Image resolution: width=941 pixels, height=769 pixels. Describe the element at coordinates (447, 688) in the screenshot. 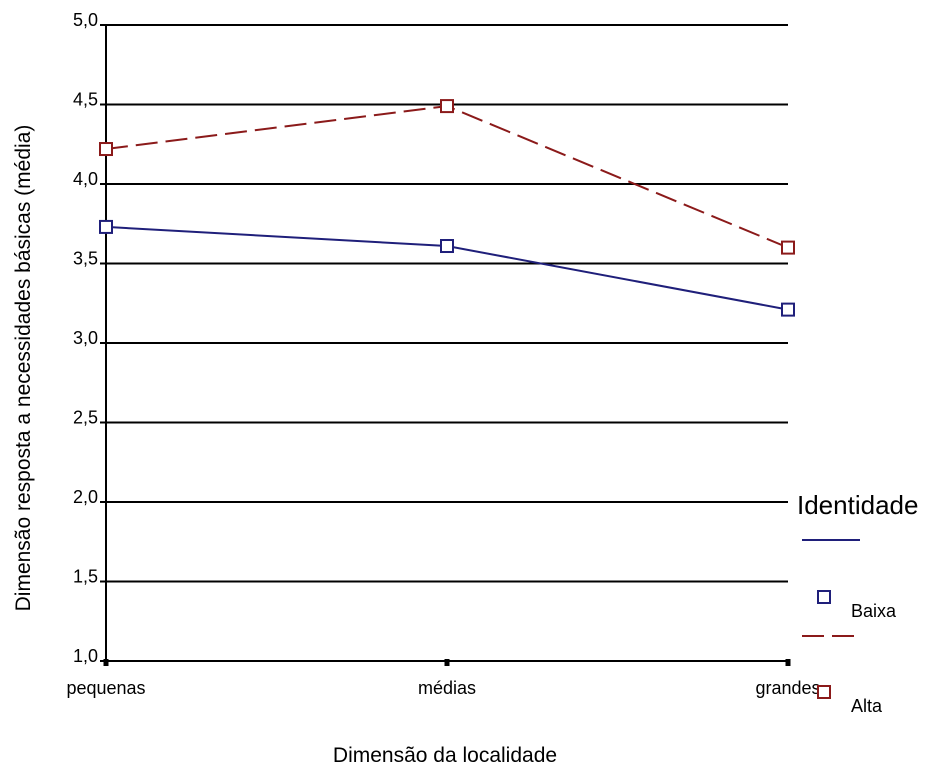

I see `x-tick-label-1: médias` at that location.